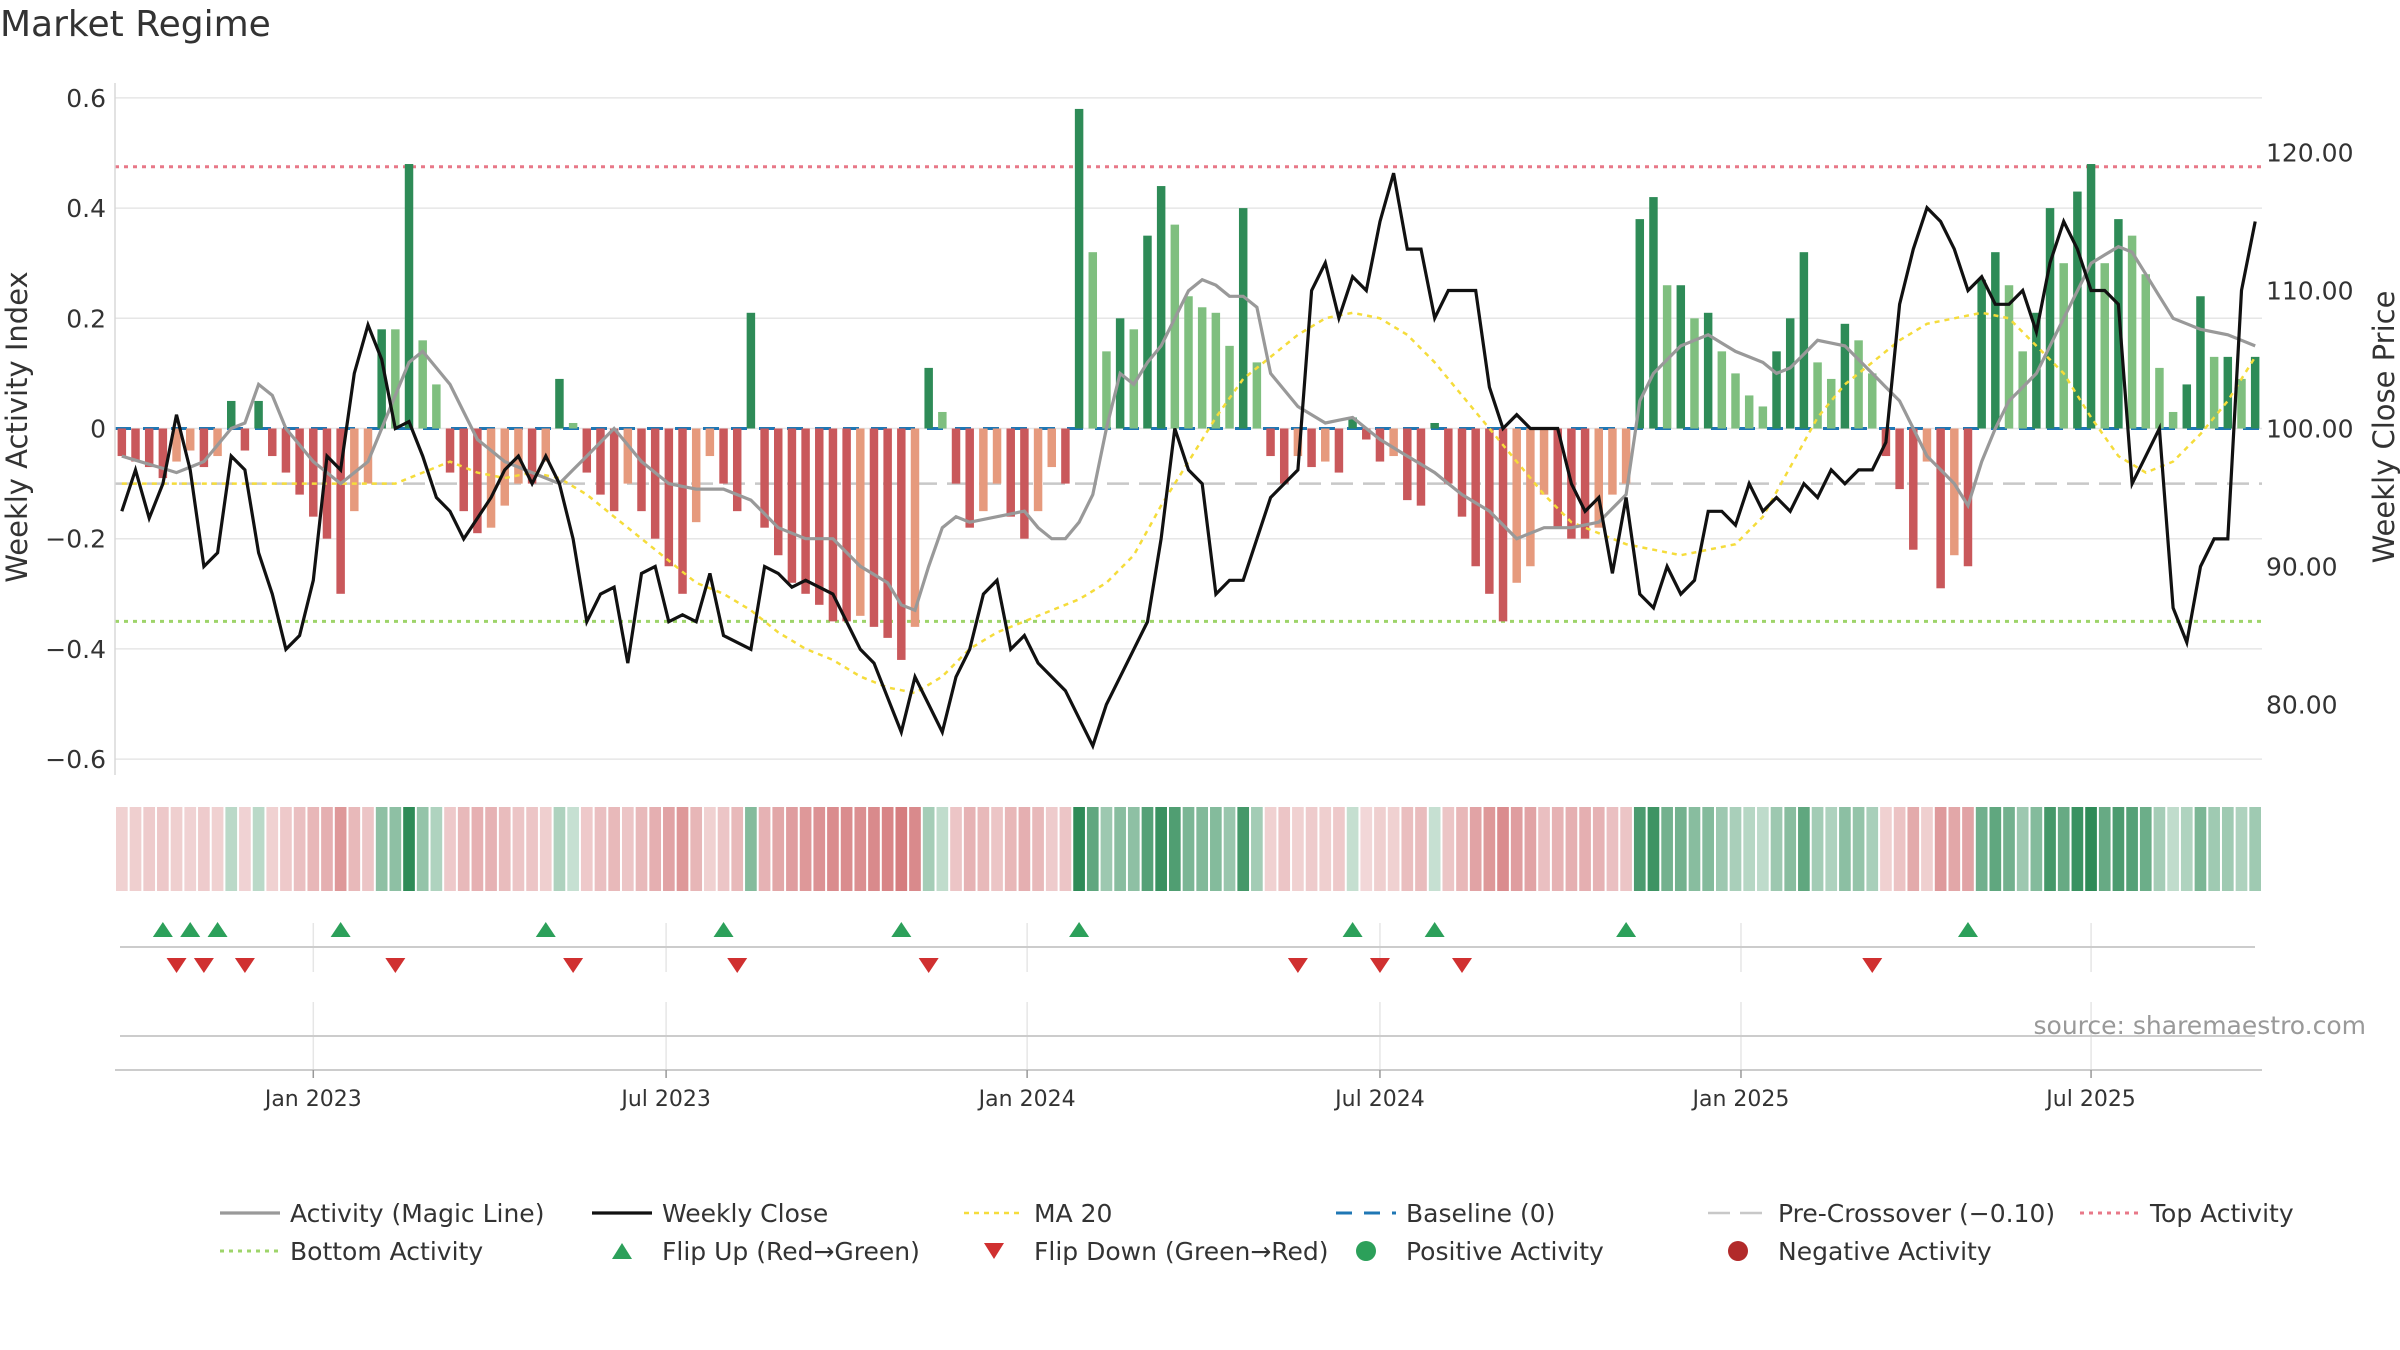  Describe the element at coordinates (1366, 1213) in the screenshot. I see `legend-swatch-baseline` at that location.